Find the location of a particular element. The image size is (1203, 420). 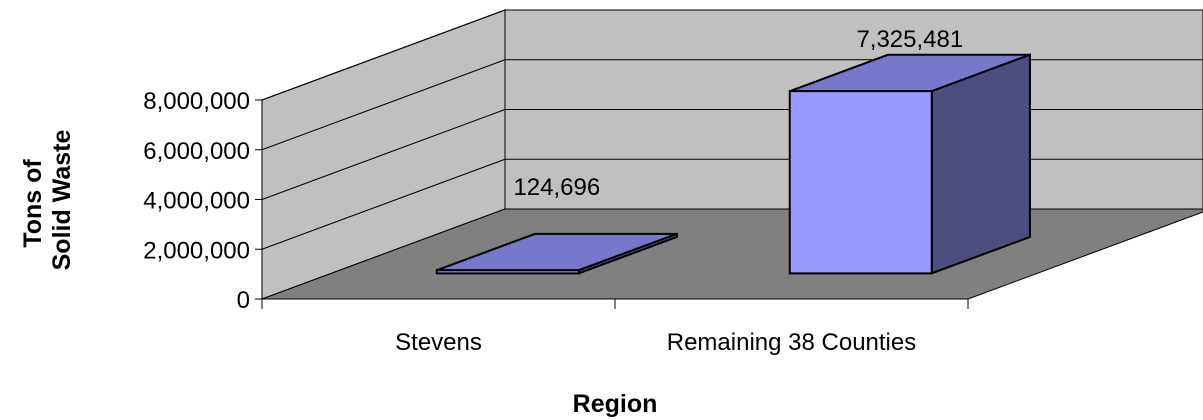

x-axis-ticks is located at coordinates (615, 304).